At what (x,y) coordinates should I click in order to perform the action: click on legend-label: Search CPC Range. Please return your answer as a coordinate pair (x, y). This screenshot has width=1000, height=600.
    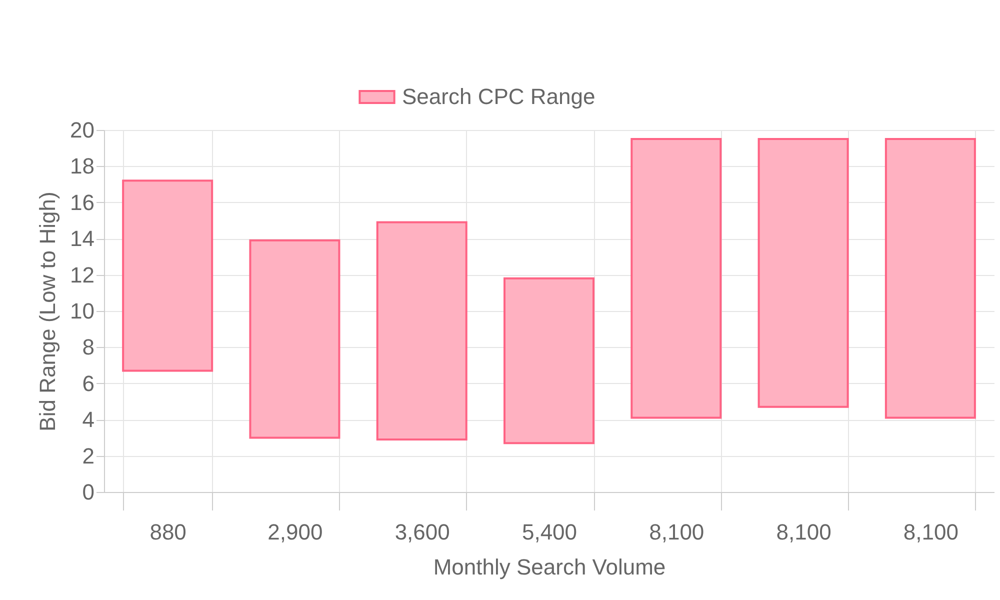
    Looking at the image, I should click on (499, 96).